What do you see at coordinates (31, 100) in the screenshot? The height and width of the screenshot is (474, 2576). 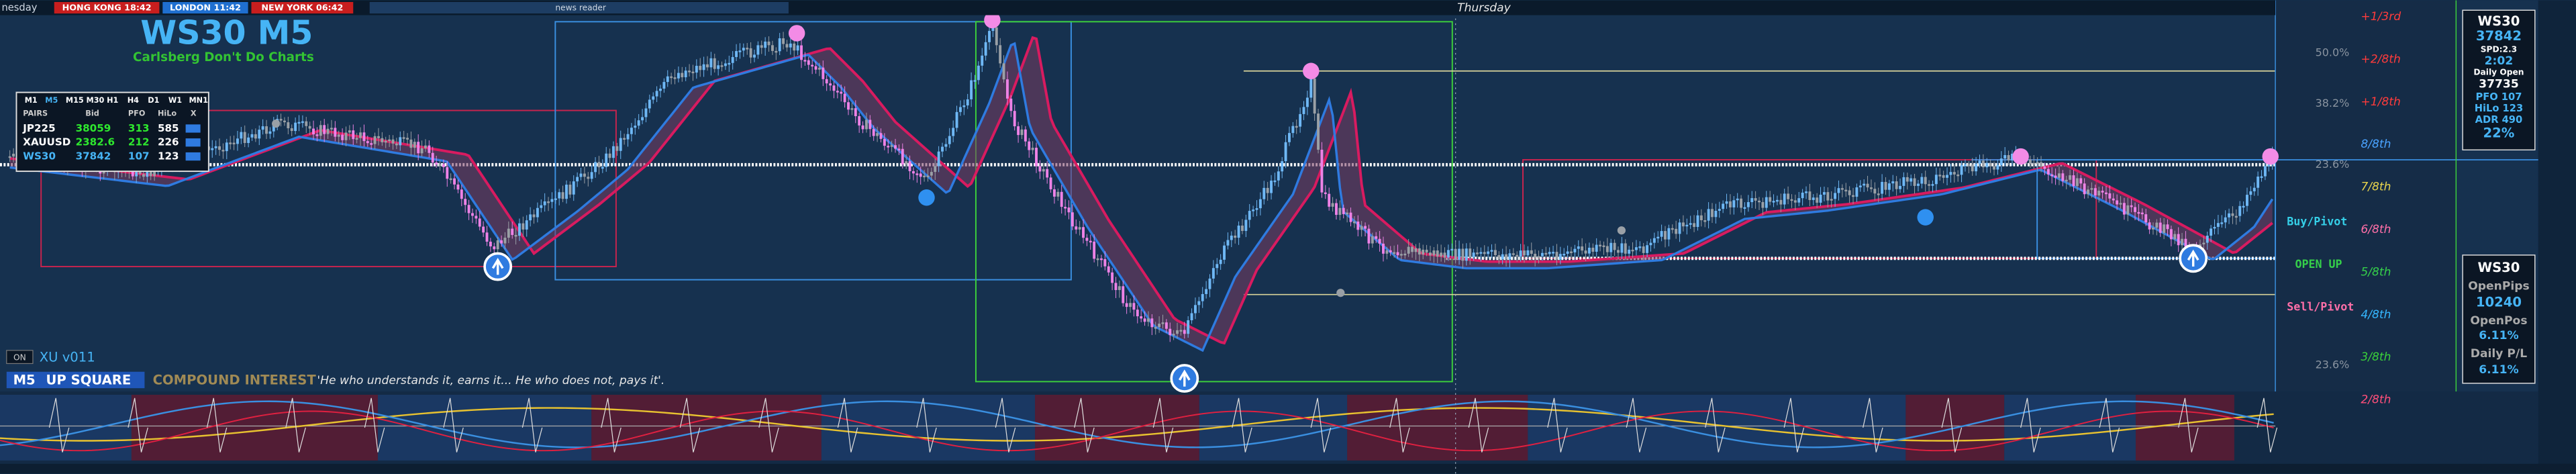 I see `timeframe: M1` at bounding box center [31, 100].